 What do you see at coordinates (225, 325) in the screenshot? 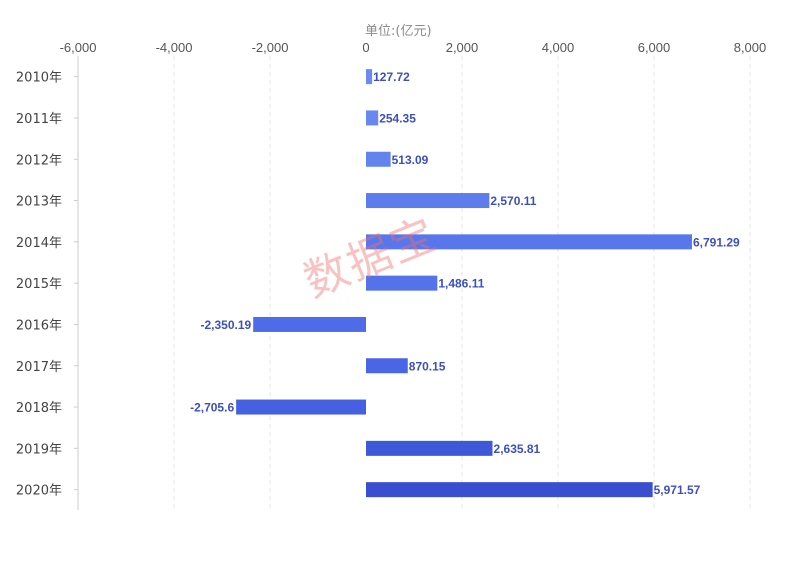
I see `data-label: -2,350.19` at bounding box center [225, 325].